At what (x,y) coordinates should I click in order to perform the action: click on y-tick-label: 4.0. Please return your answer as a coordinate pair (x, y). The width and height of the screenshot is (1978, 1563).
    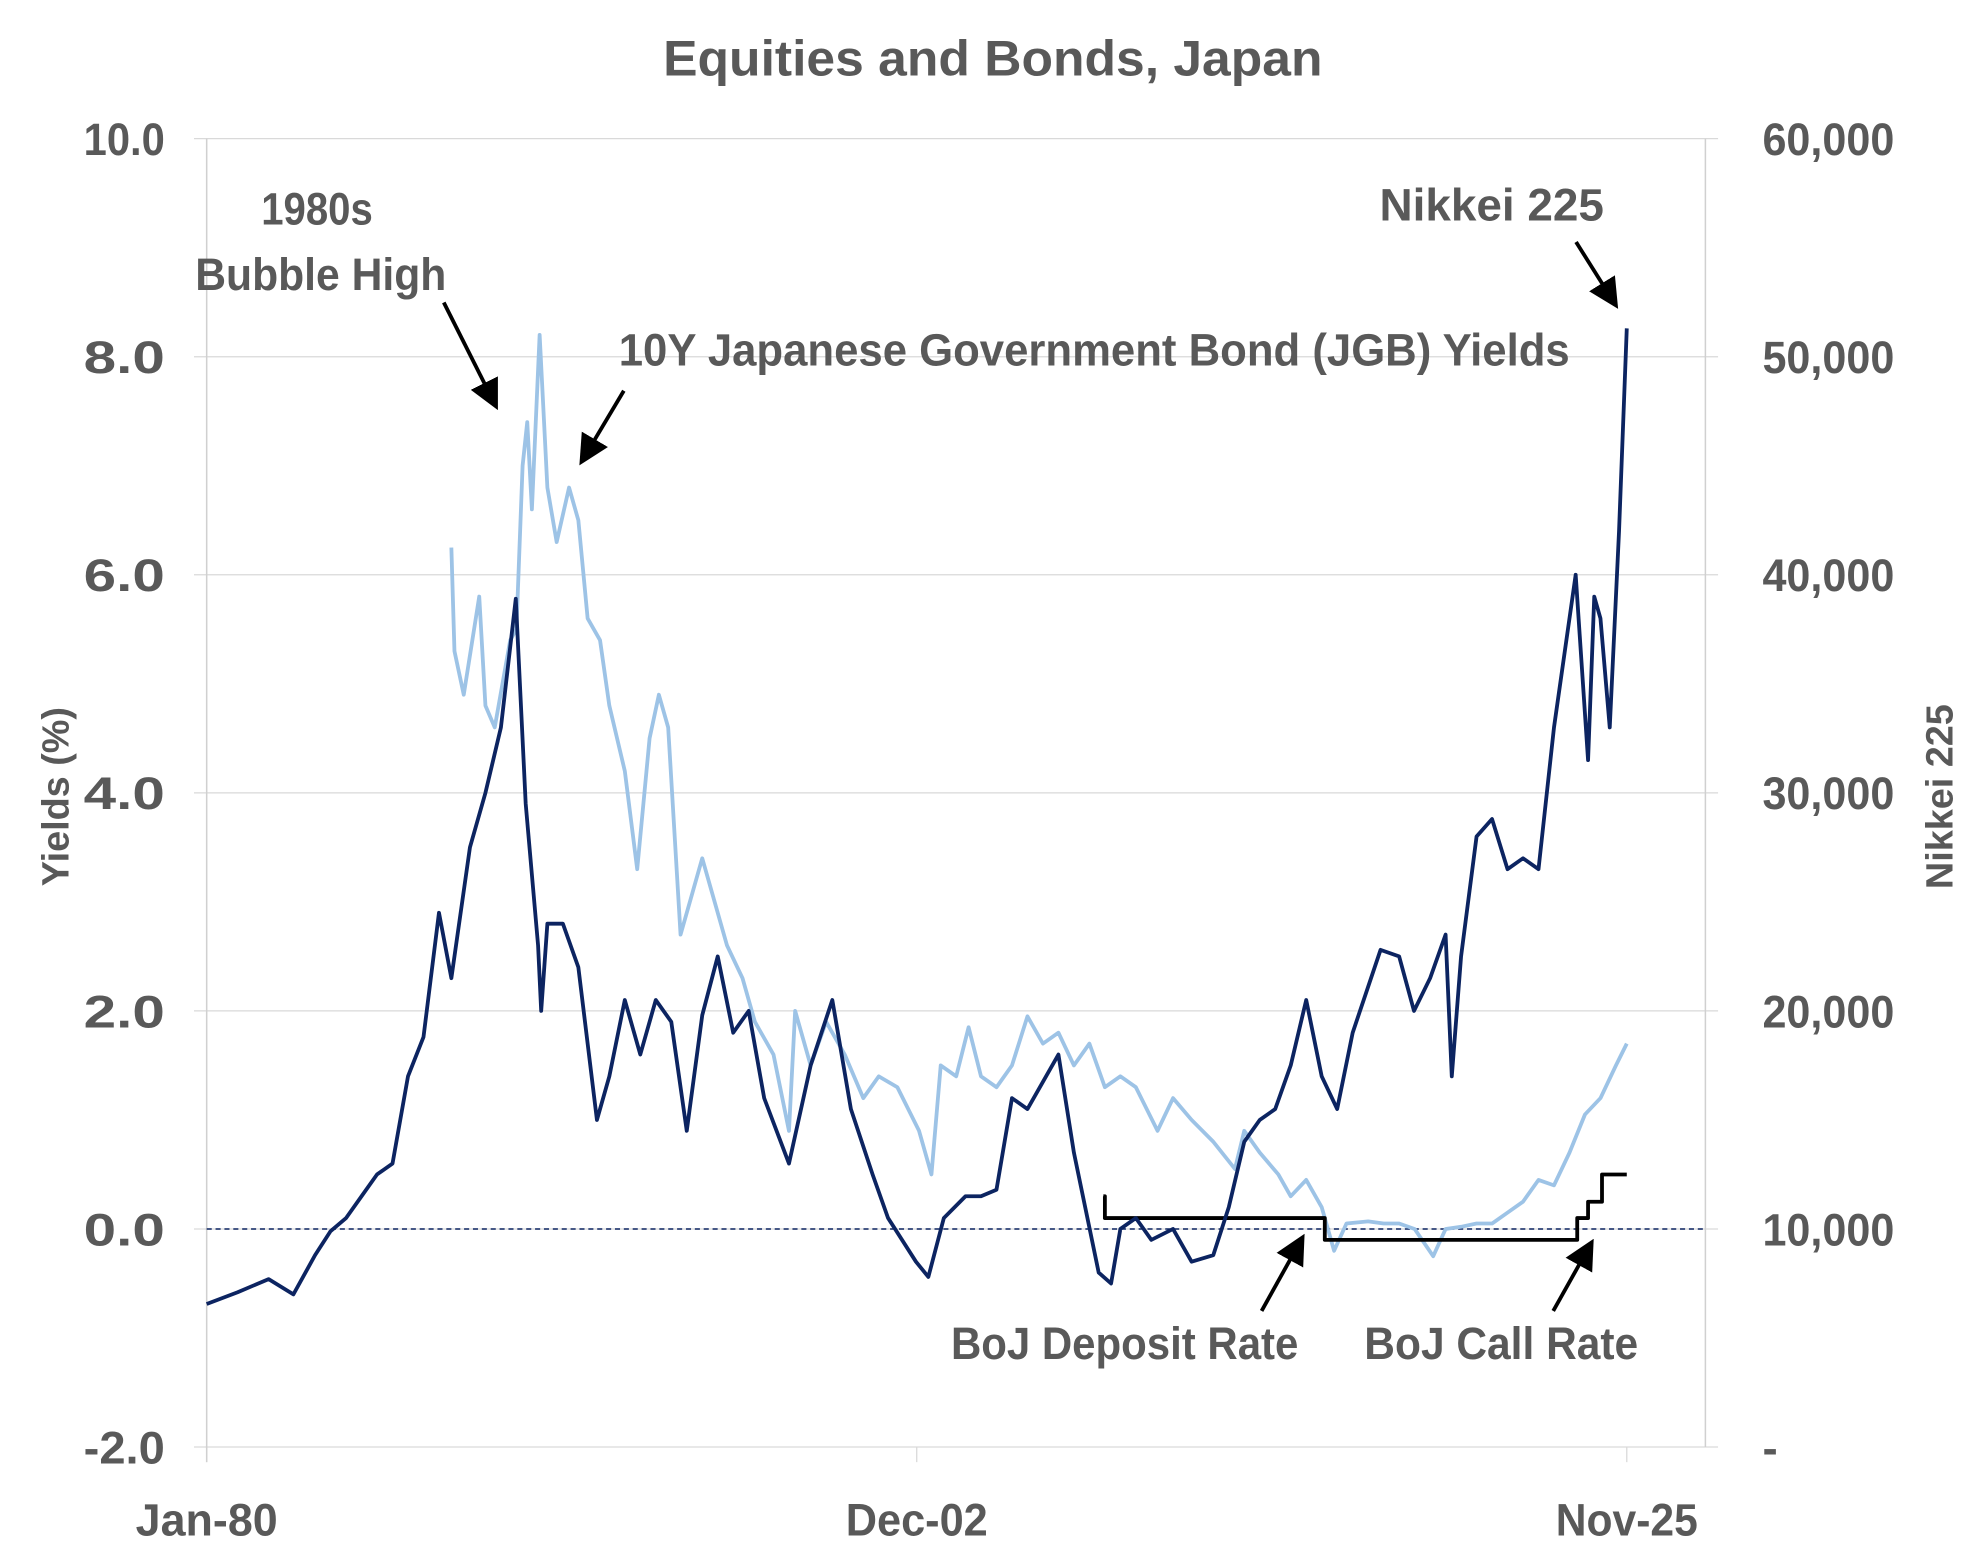
    Looking at the image, I should click on (124, 793).